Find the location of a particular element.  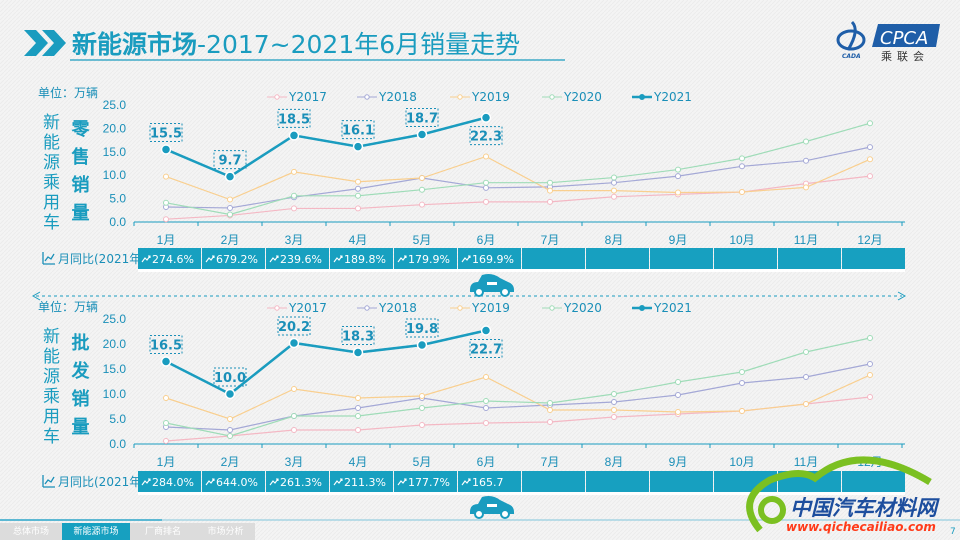

yoy-cell: 679.2% is located at coordinates (233, 258).